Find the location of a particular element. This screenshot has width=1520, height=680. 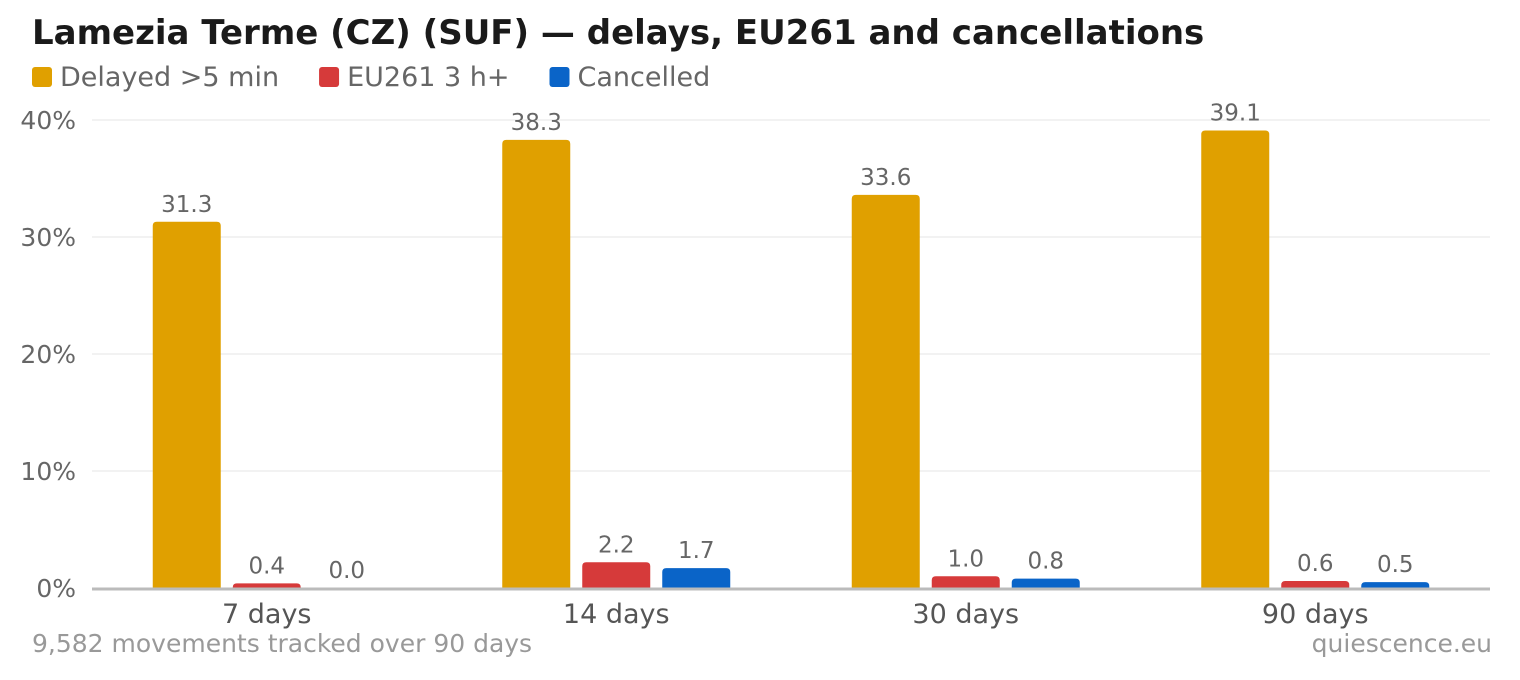

x-tick-label: 7 days is located at coordinates (267, 614).